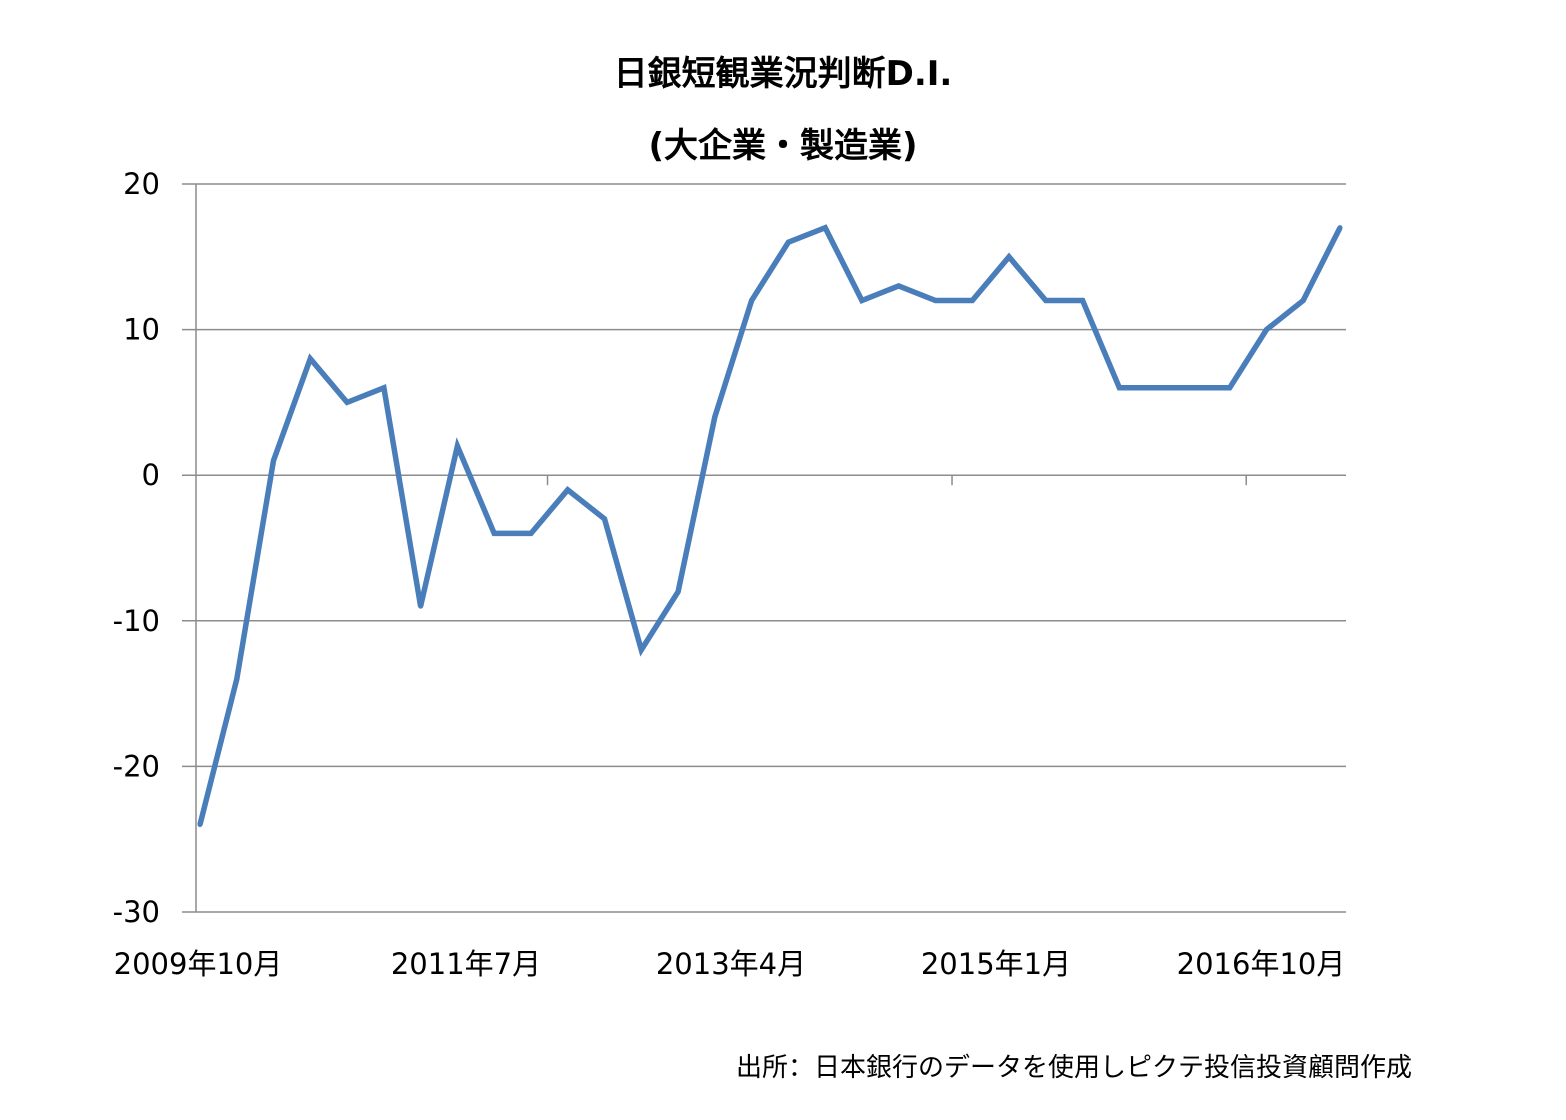 The height and width of the screenshot is (1120, 1566). What do you see at coordinates (1074, 1068) in the screenshot?
I see `source-note: 出所：日本銀行のデータを使用しピクテ投信投資顧問作成` at bounding box center [1074, 1068].